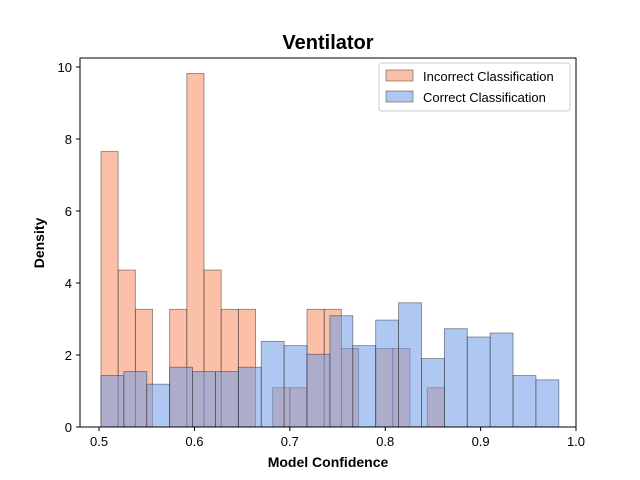 This screenshot has height=480, width=640. What do you see at coordinates (337, 438) in the screenshot?
I see `x-axis-ticks: 0.5 0.6 0.7 0.8 0.9 1.0` at bounding box center [337, 438].